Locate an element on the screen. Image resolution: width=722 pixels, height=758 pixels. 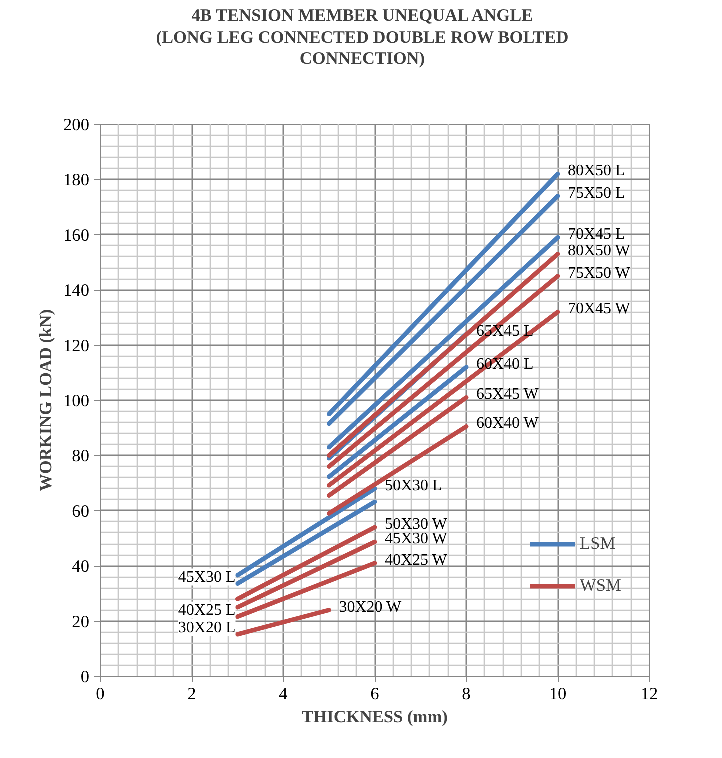
annotation: 40X25 L is located at coordinates (207, 610).